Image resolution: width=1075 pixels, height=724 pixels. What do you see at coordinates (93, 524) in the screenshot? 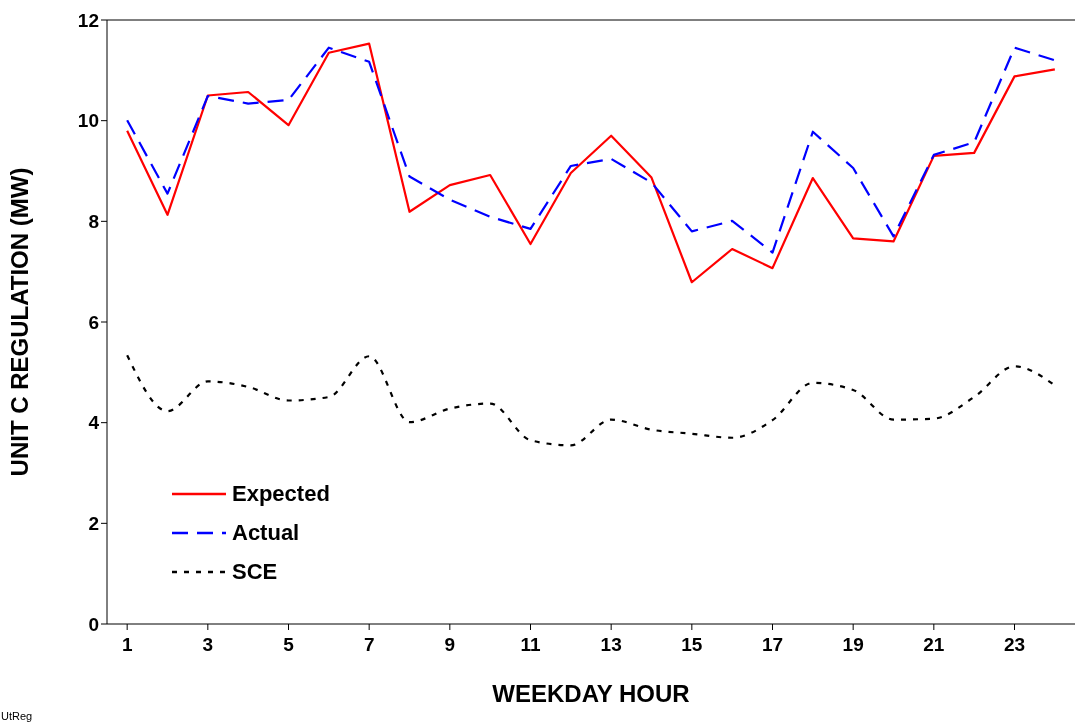
I see `y-tick-label: 2` at bounding box center [93, 524].